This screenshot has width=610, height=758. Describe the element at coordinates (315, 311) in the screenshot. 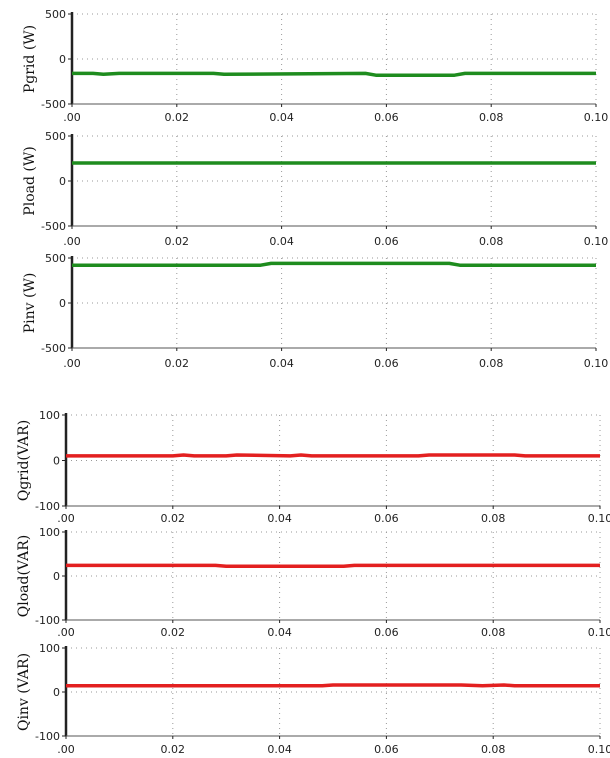

I see `chart-panel-3: 500 0 -500 .00 0.02 0.04 0.06 0.08 0.10 Pinv (W)` at that location.